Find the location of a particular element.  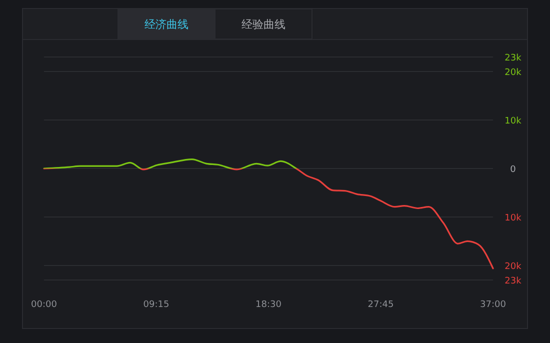

x-tick-label: 18:30 is located at coordinates (269, 305).